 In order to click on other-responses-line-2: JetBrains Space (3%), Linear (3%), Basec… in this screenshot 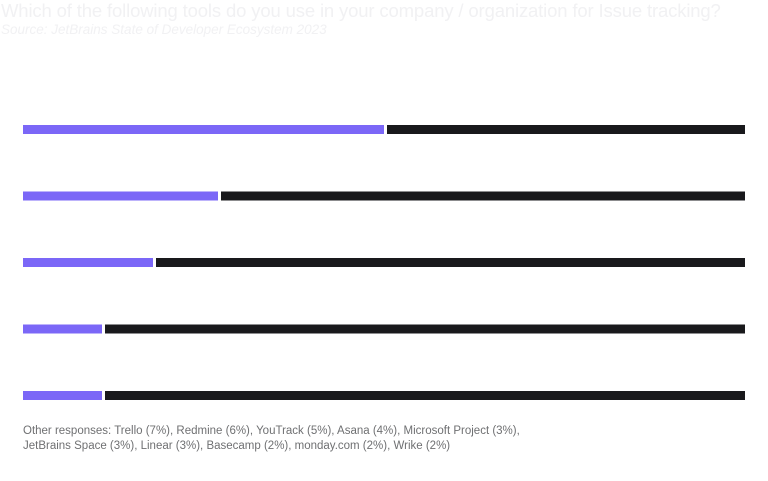, I will do `click(237, 446)`.